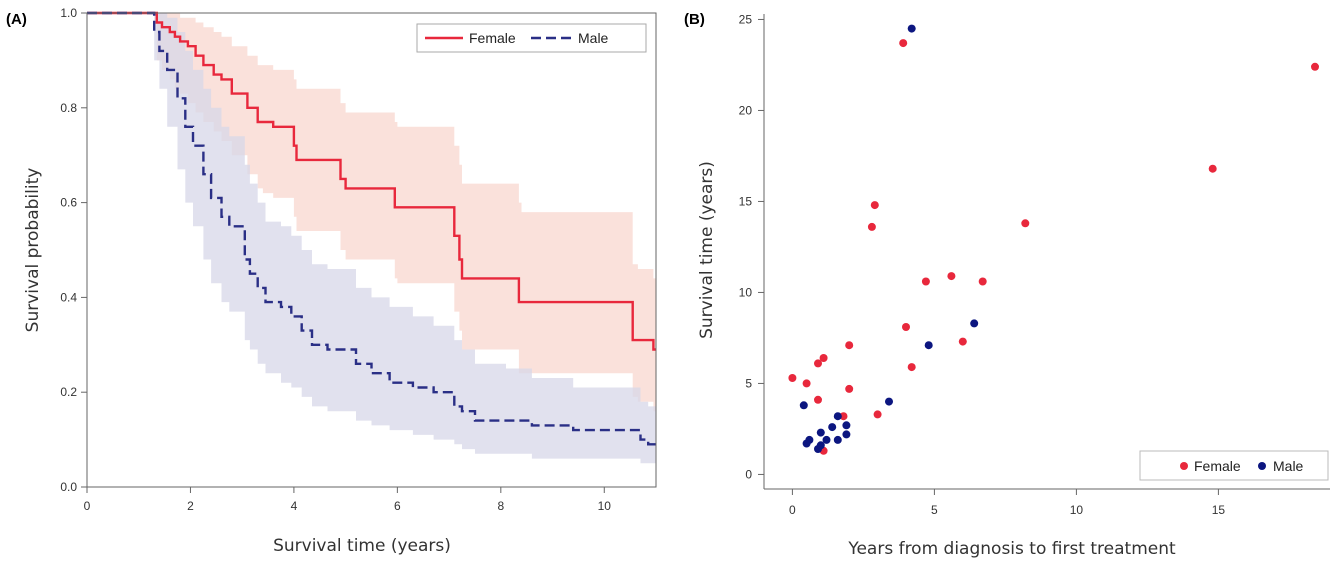 The height and width of the screenshot is (562, 1330). What do you see at coordinates (934, 510) in the screenshot?
I see `b-x-tick-label: 5` at bounding box center [934, 510].